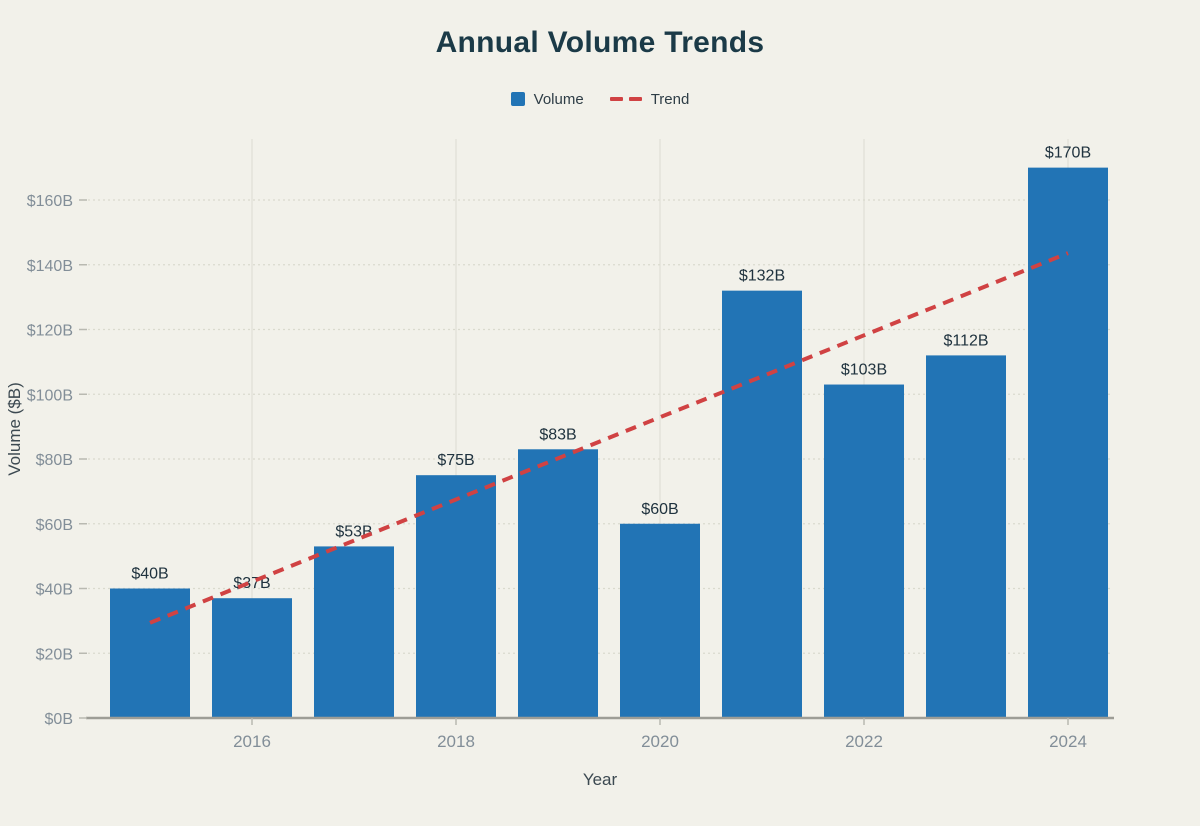 This screenshot has height=826, width=1200. What do you see at coordinates (54, 654) in the screenshot?
I see `y-tick-label: $20B` at bounding box center [54, 654].